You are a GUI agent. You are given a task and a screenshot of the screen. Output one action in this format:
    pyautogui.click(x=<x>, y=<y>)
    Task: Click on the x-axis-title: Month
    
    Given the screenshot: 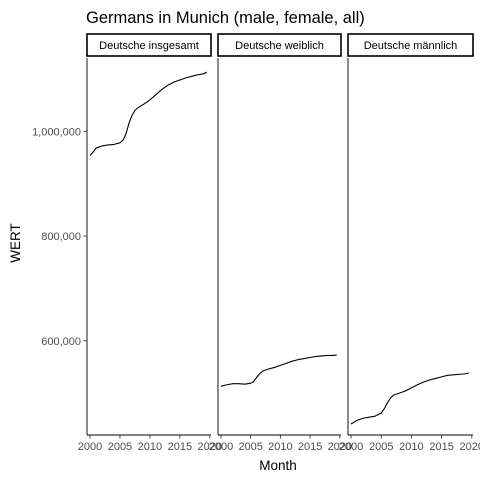 What is the action you would take?
    pyautogui.click(x=278, y=465)
    